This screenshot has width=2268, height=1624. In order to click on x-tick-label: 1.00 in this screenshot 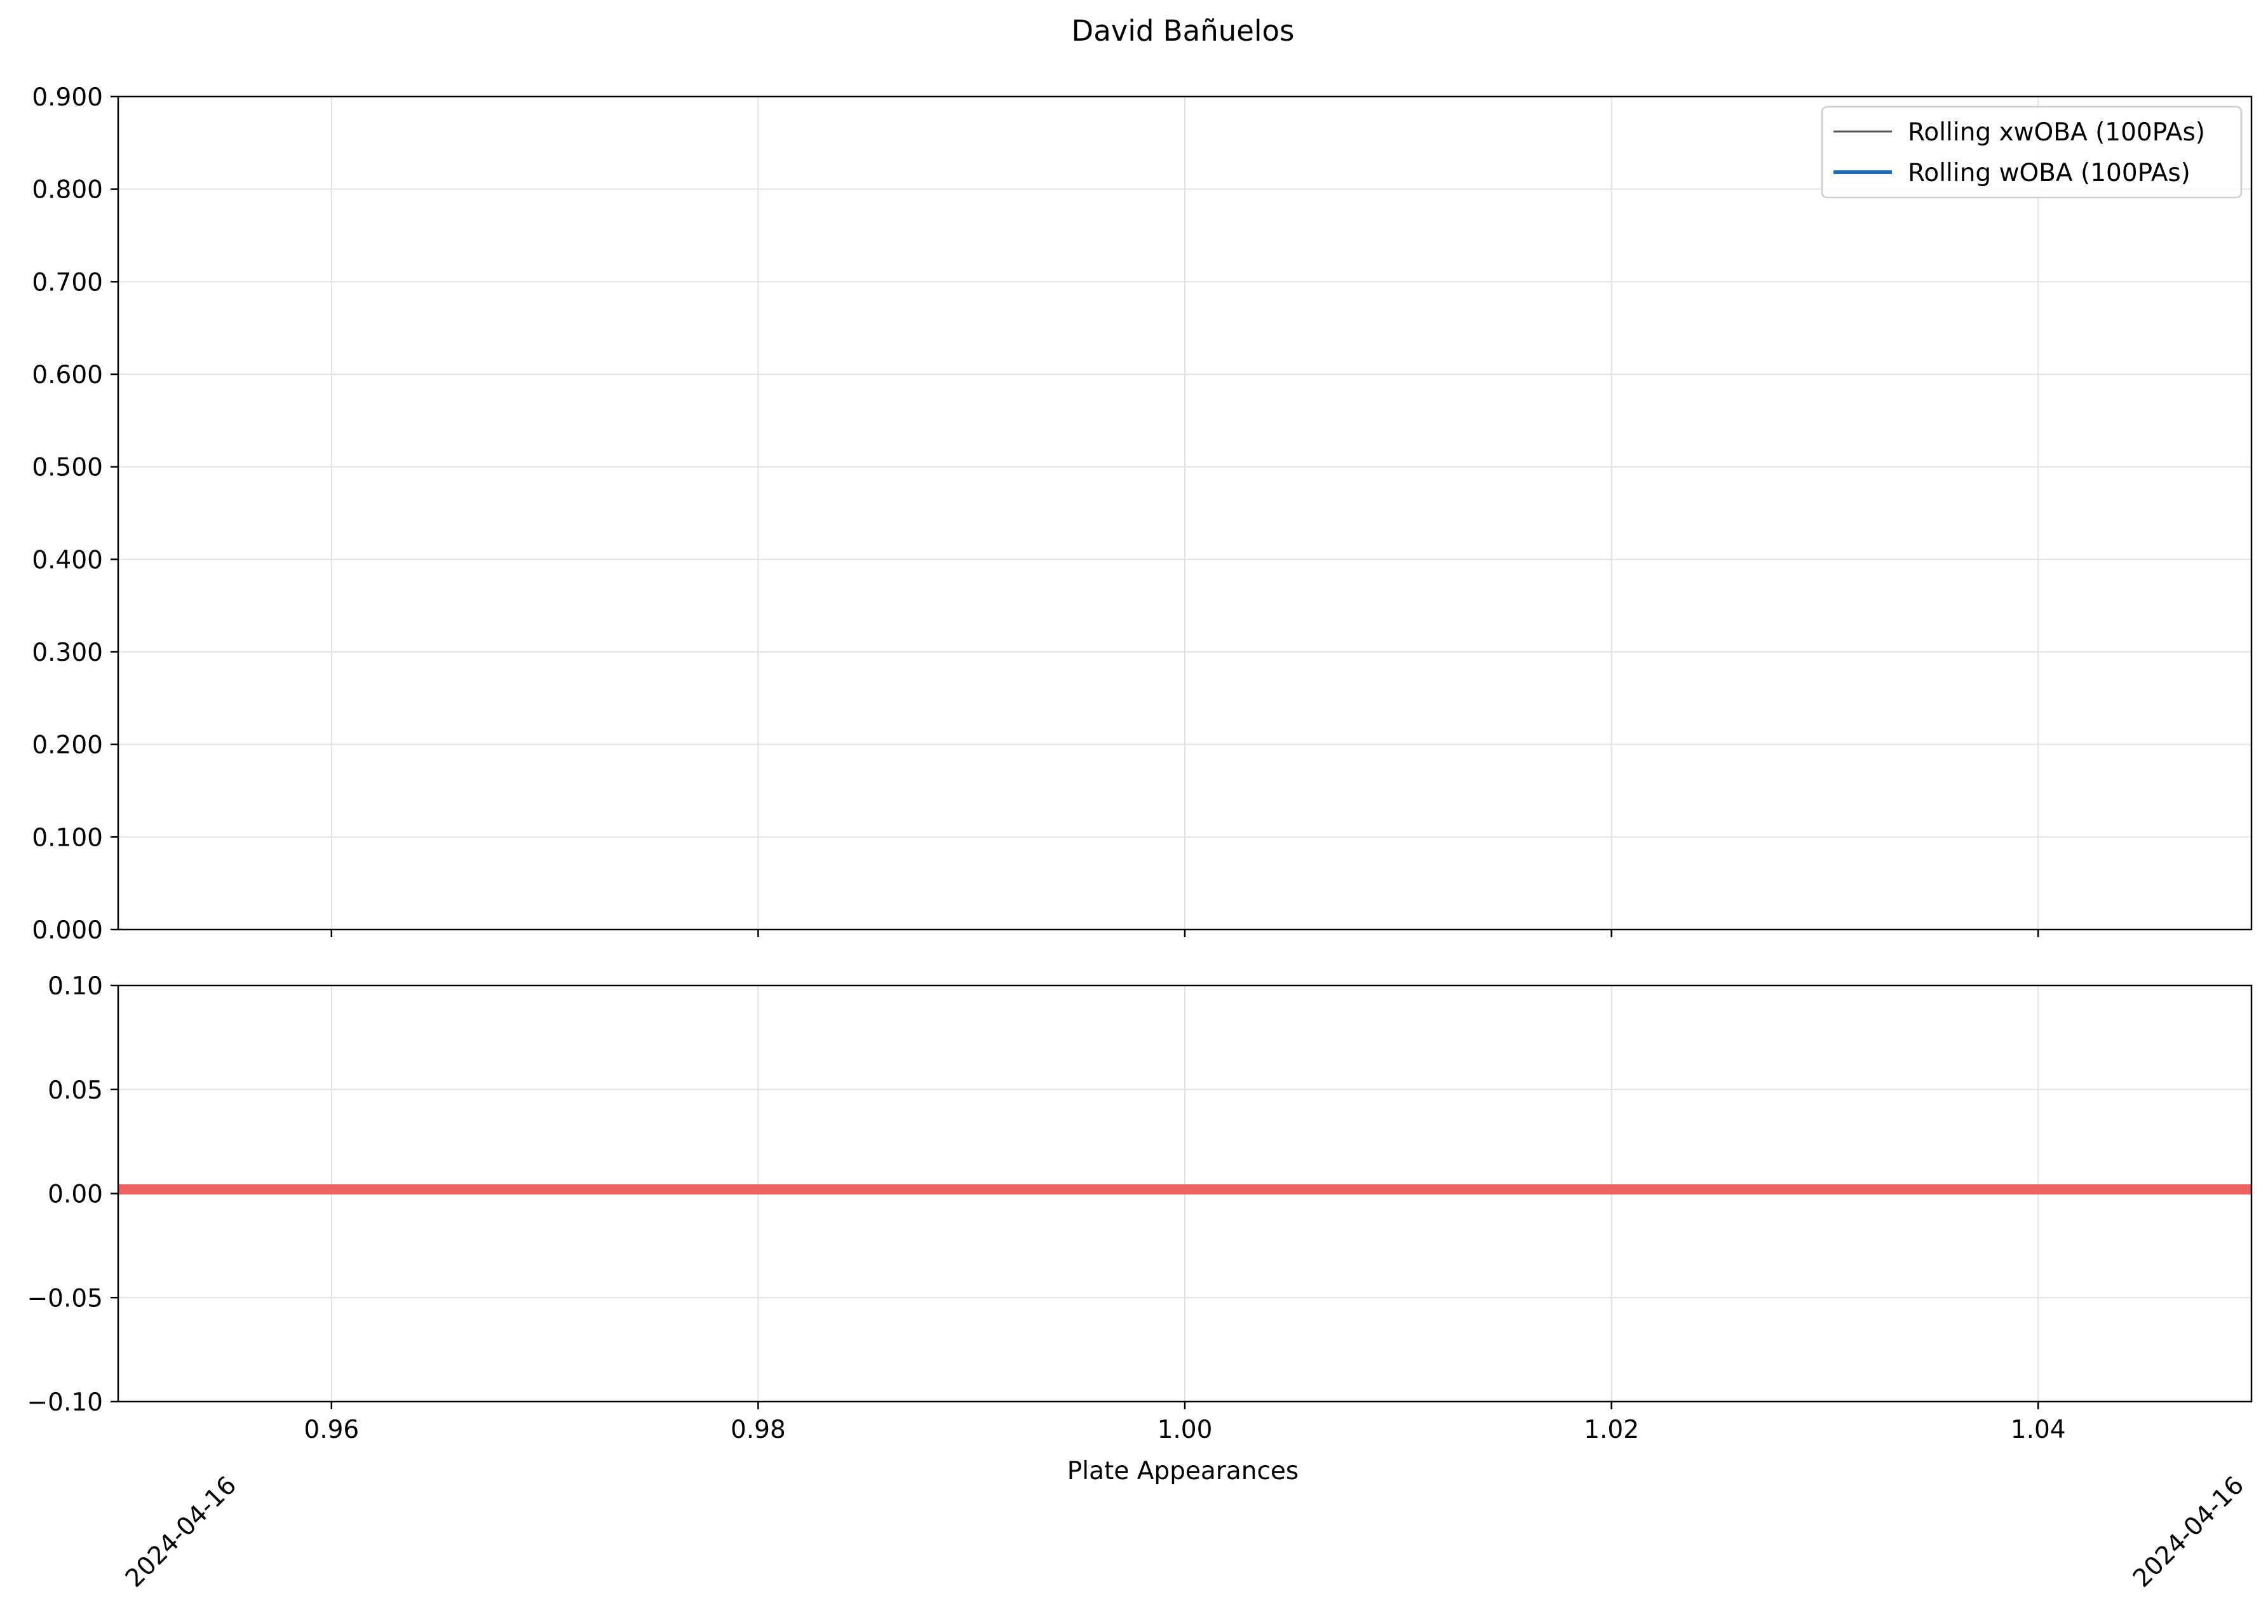, I will do `click(1185, 1430)`.